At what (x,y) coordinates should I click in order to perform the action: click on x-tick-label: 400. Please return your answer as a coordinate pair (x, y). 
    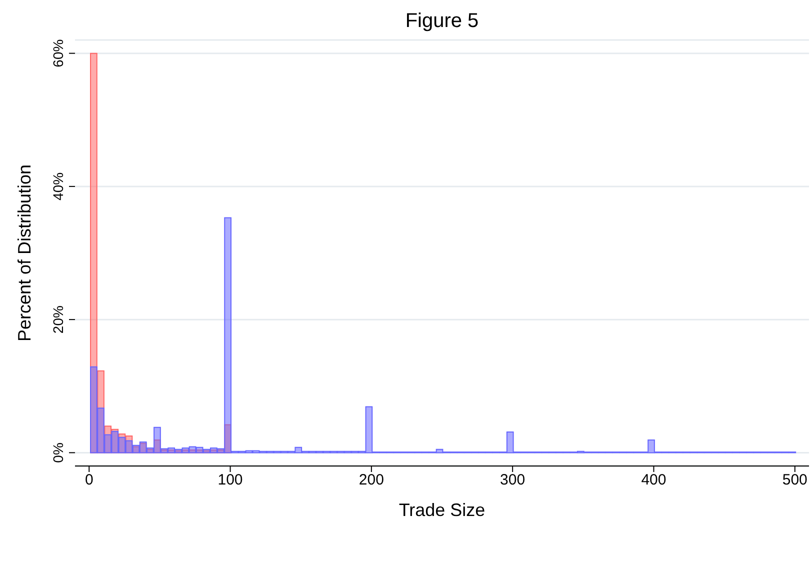
    Looking at the image, I should click on (653, 480).